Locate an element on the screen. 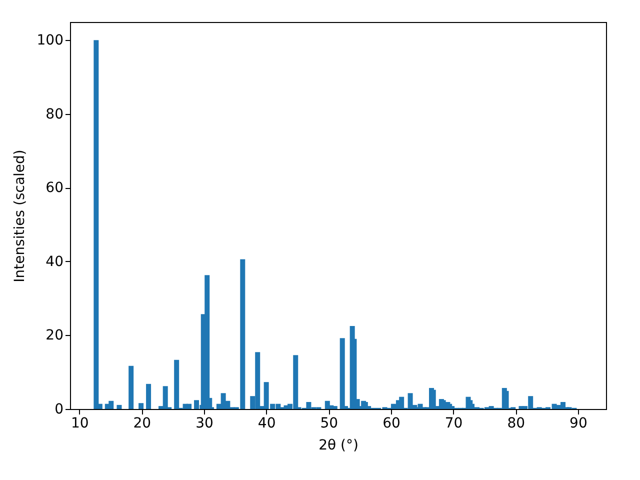 This screenshot has height=480, width=640. x-tick-label: 50 is located at coordinates (329, 424).